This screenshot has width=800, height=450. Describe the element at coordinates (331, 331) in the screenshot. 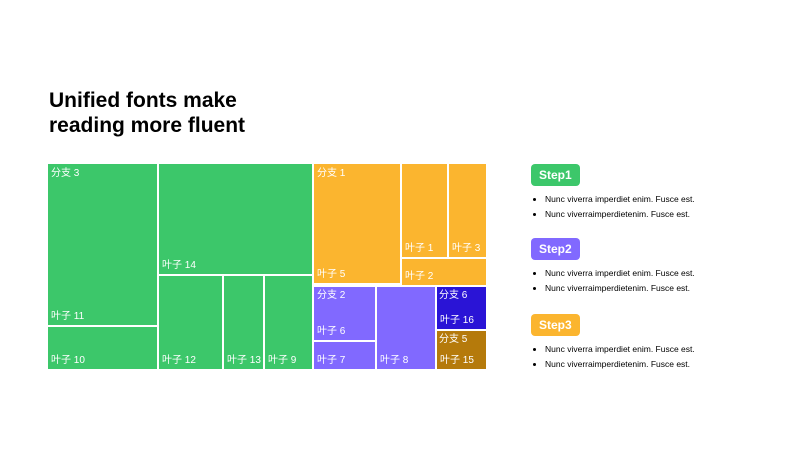

I see `leaf-label: 叶子 6` at that location.